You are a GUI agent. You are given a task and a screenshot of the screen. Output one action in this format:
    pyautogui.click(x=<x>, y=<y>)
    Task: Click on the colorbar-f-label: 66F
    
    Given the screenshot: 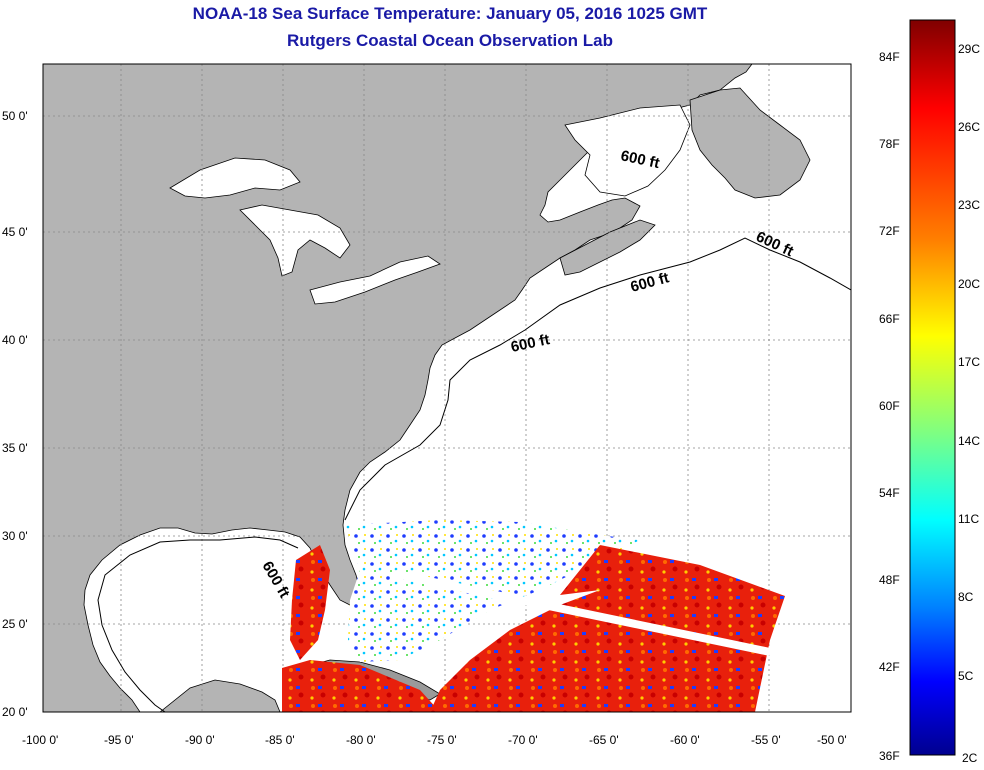 What is the action you would take?
    pyautogui.click(x=889, y=319)
    